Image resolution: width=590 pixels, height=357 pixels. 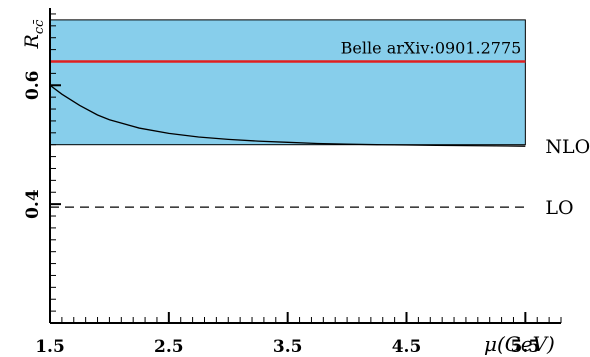 I want to click on x-axis-label: μ(GeV), so click(x=519, y=344).